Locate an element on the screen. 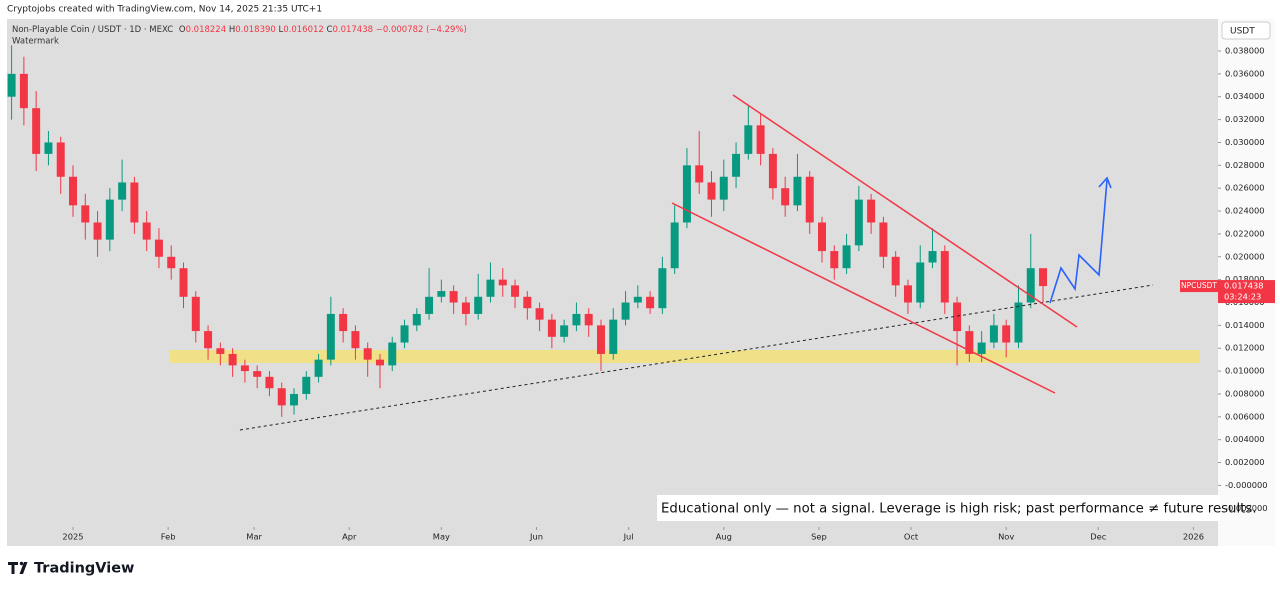 The image size is (1280, 589). x-tick-label: Oct is located at coordinates (911, 537).